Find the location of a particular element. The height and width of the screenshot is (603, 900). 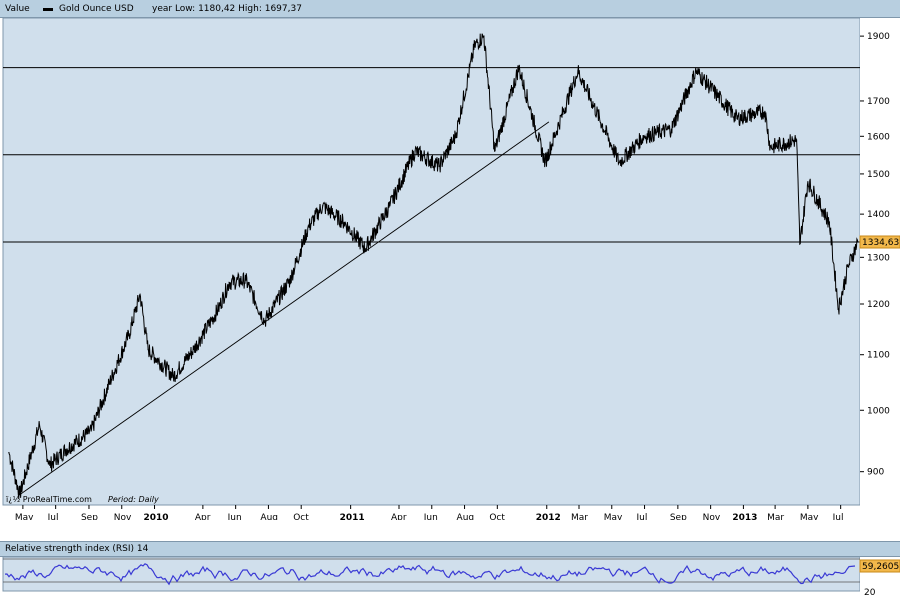

x-tick-label-20: 2013 is located at coordinates (744, 516).